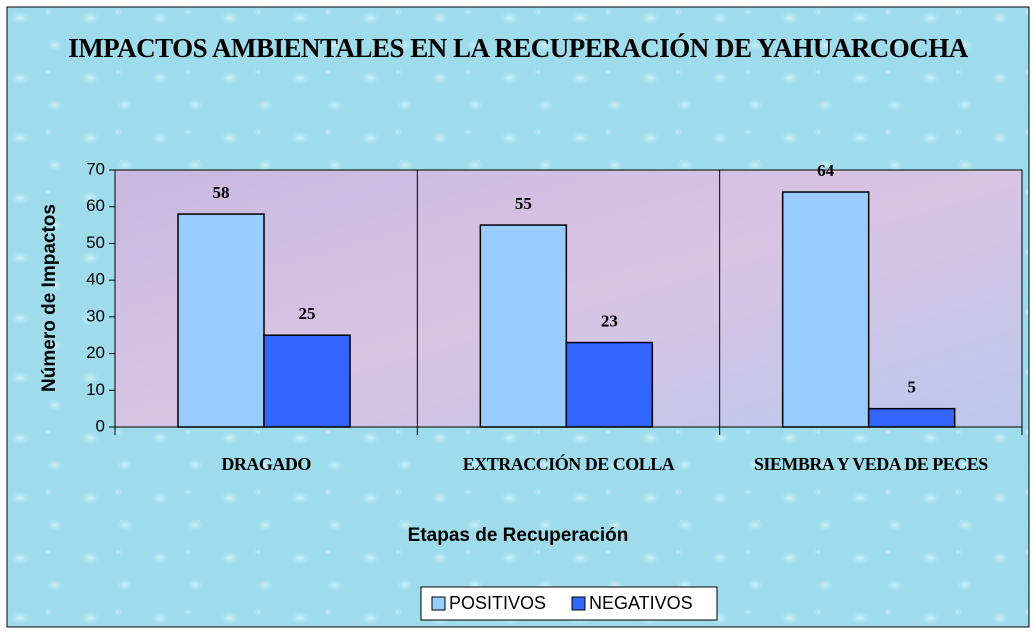  I want to click on data-label: 55, so click(523, 203).